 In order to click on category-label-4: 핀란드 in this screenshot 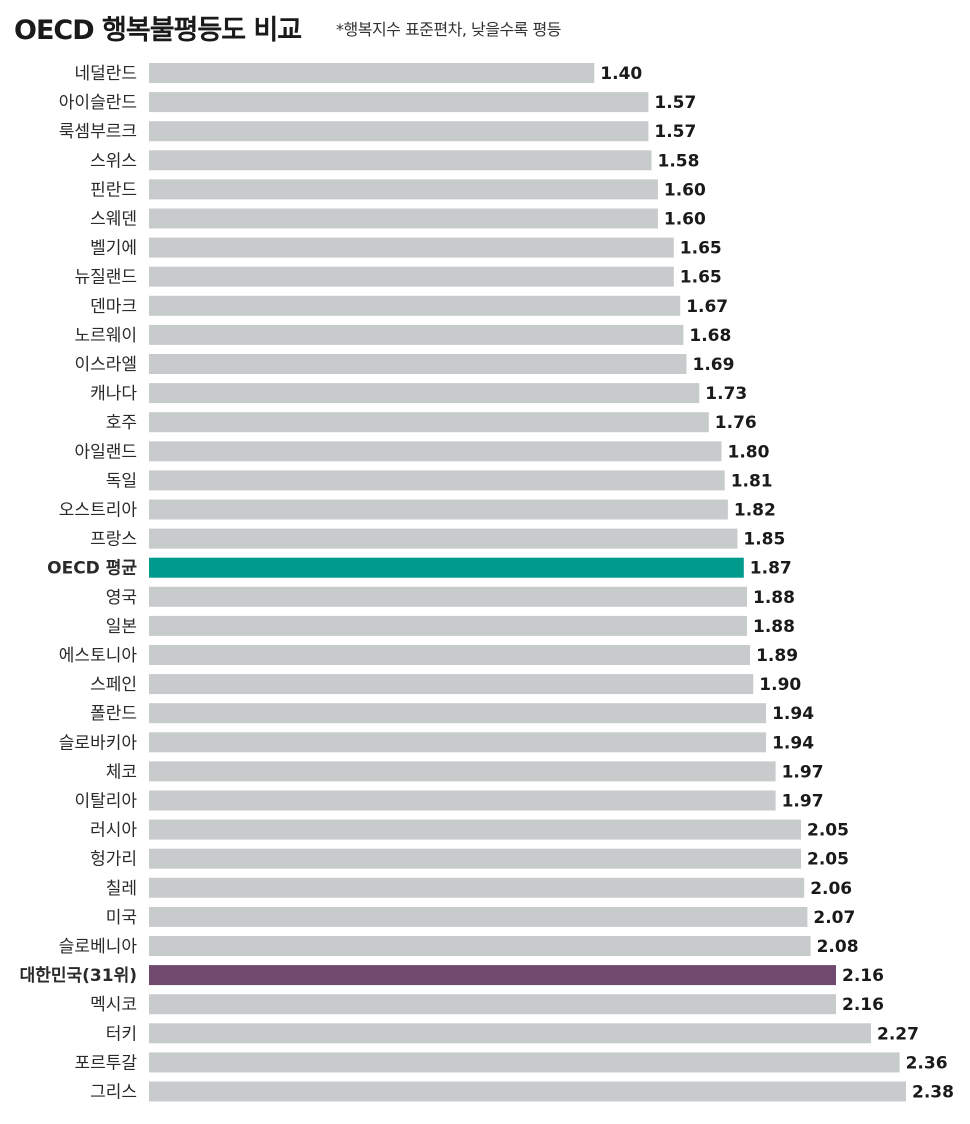, I will do `click(113, 190)`.